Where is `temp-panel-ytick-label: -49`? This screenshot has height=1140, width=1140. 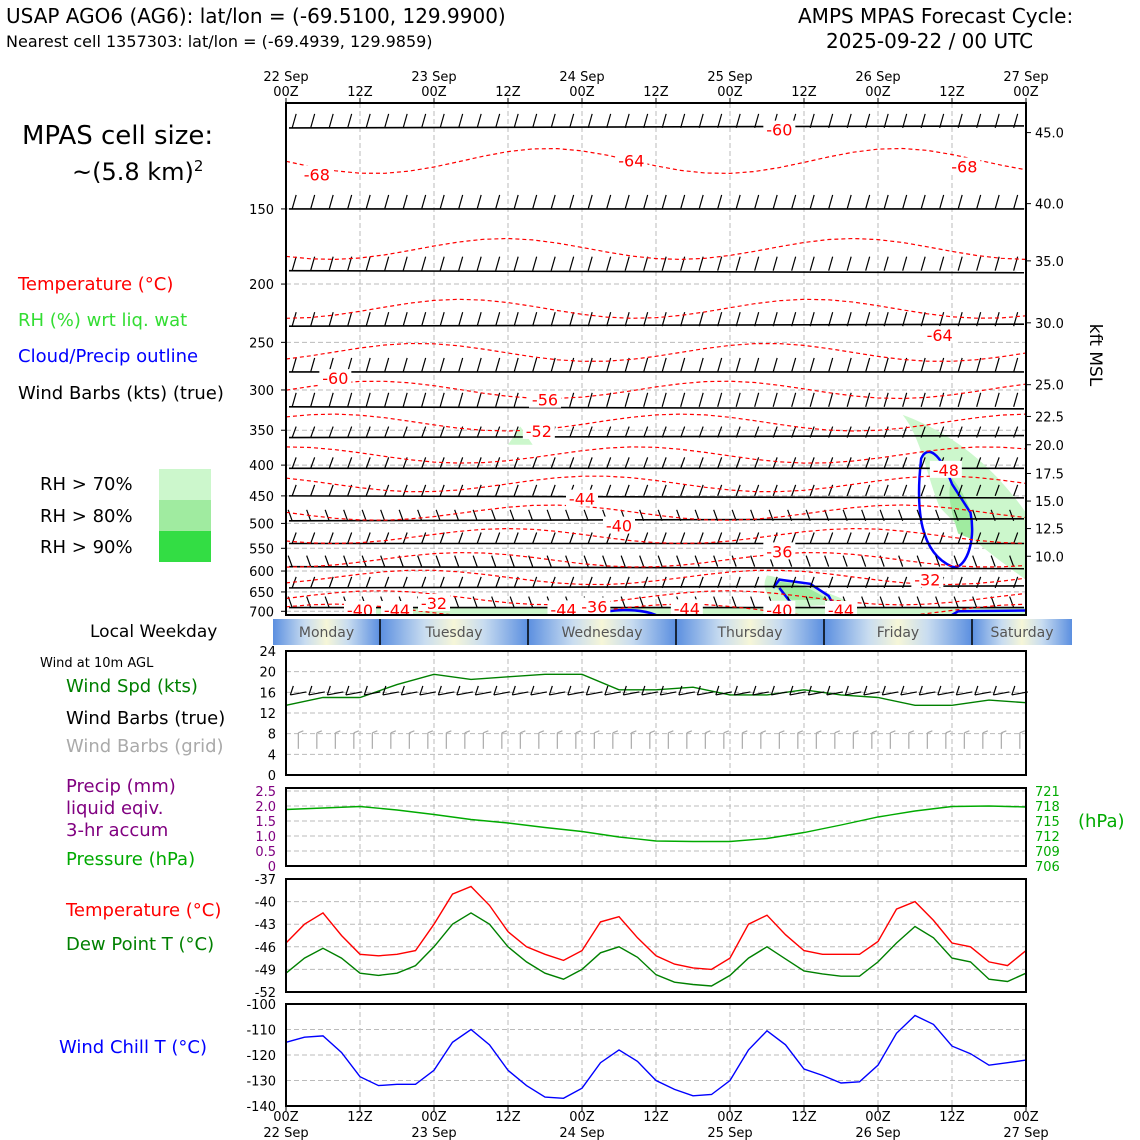
temp-panel-ytick-label: -49 is located at coordinates (265, 970).